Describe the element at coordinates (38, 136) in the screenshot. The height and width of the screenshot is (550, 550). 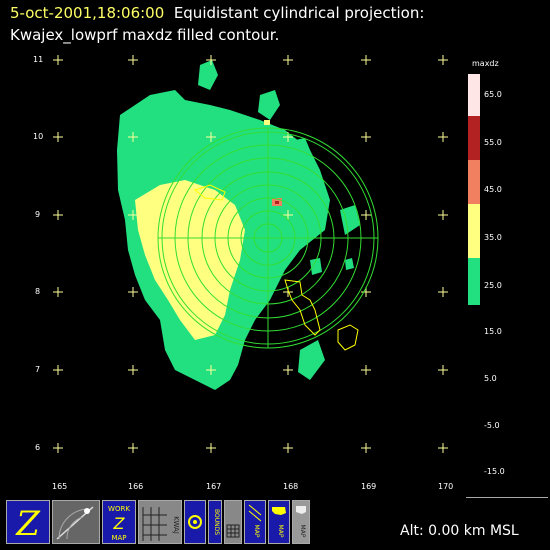
I see `y-tick: 10` at that location.